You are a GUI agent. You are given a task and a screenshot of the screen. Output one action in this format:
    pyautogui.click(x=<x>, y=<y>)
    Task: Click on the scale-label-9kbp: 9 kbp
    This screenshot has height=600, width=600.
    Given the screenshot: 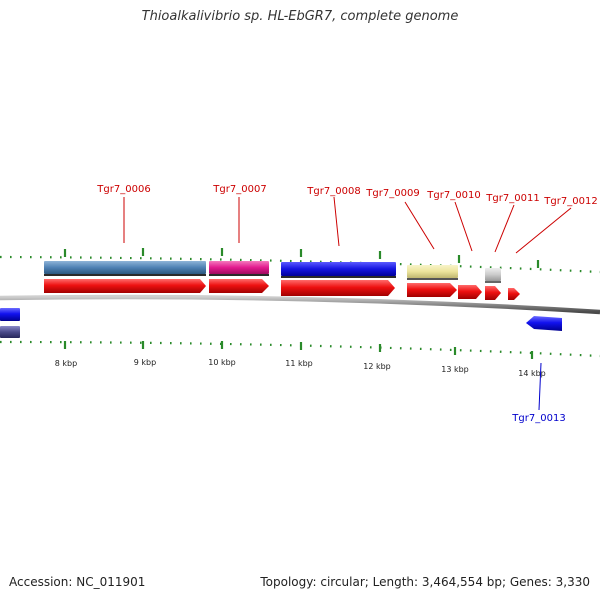 What is the action you would take?
    pyautogui.click(x=145, y=362)
    